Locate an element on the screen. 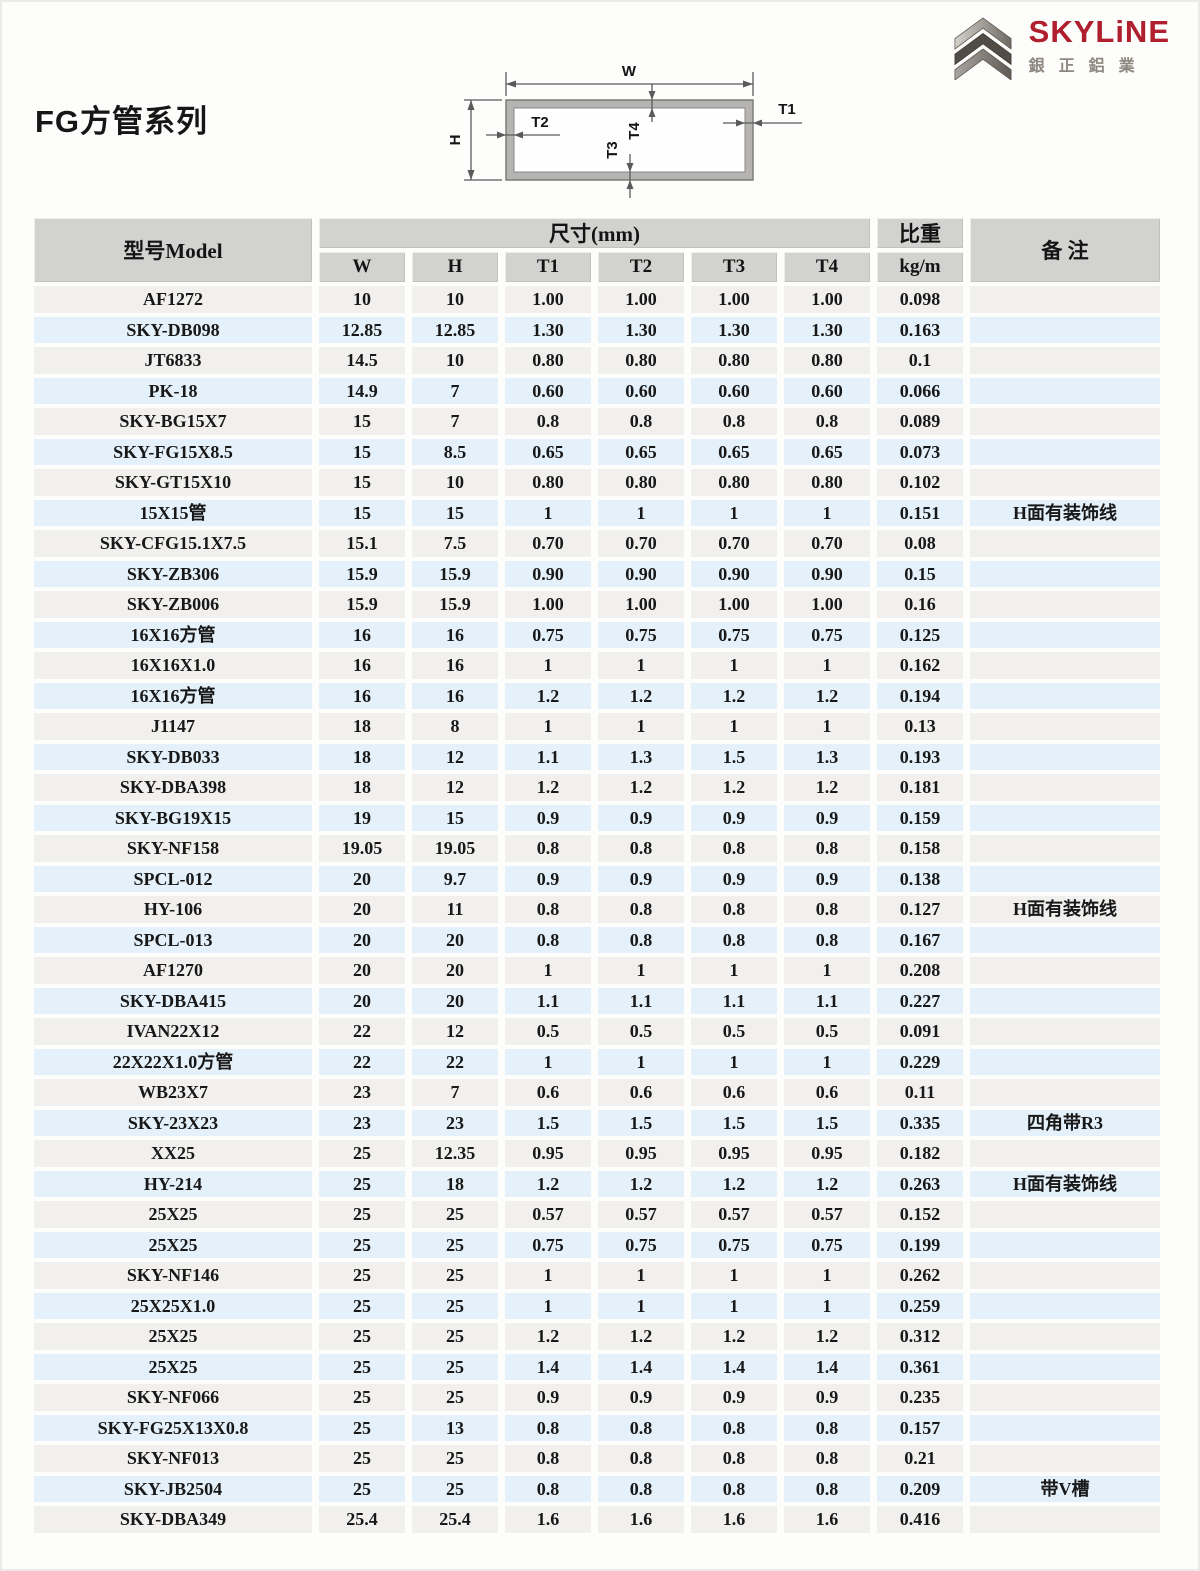 The image size is (1200, 1571). table-row: SKY-DBA349 25.4 25.4 1.6 1.6 1.6 1.6 0.416 is located at coordinates (597, 1519).